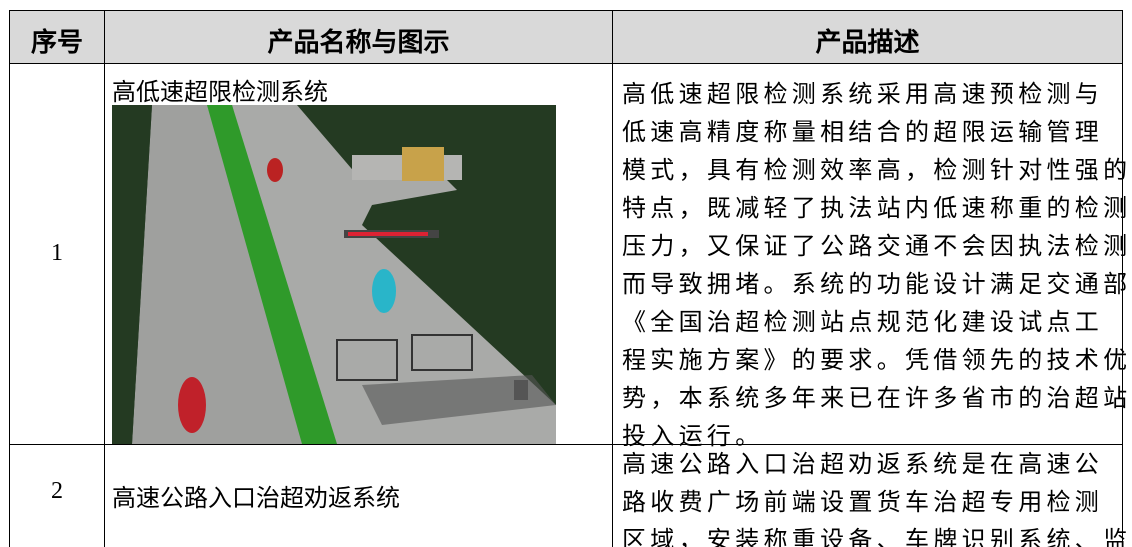 This screenshot has height=547, width=1132. What do you see at coordinates (863, 95) in the screenshot?
I see `description-line: 高低速超限检测系统采用高速预检测与` at bounding box center [863, 95].